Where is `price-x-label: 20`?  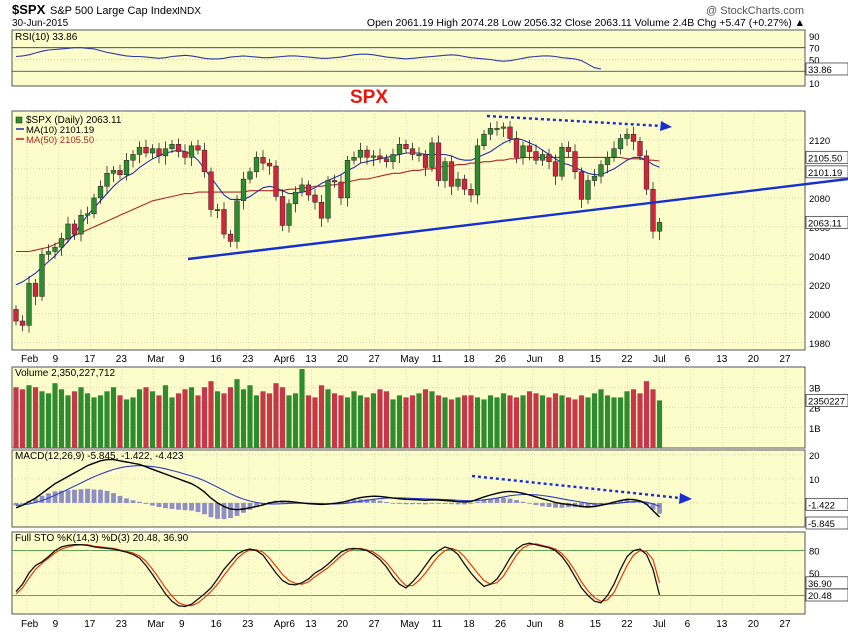 price-x-label: 20 is located at coordinates (754, 359).